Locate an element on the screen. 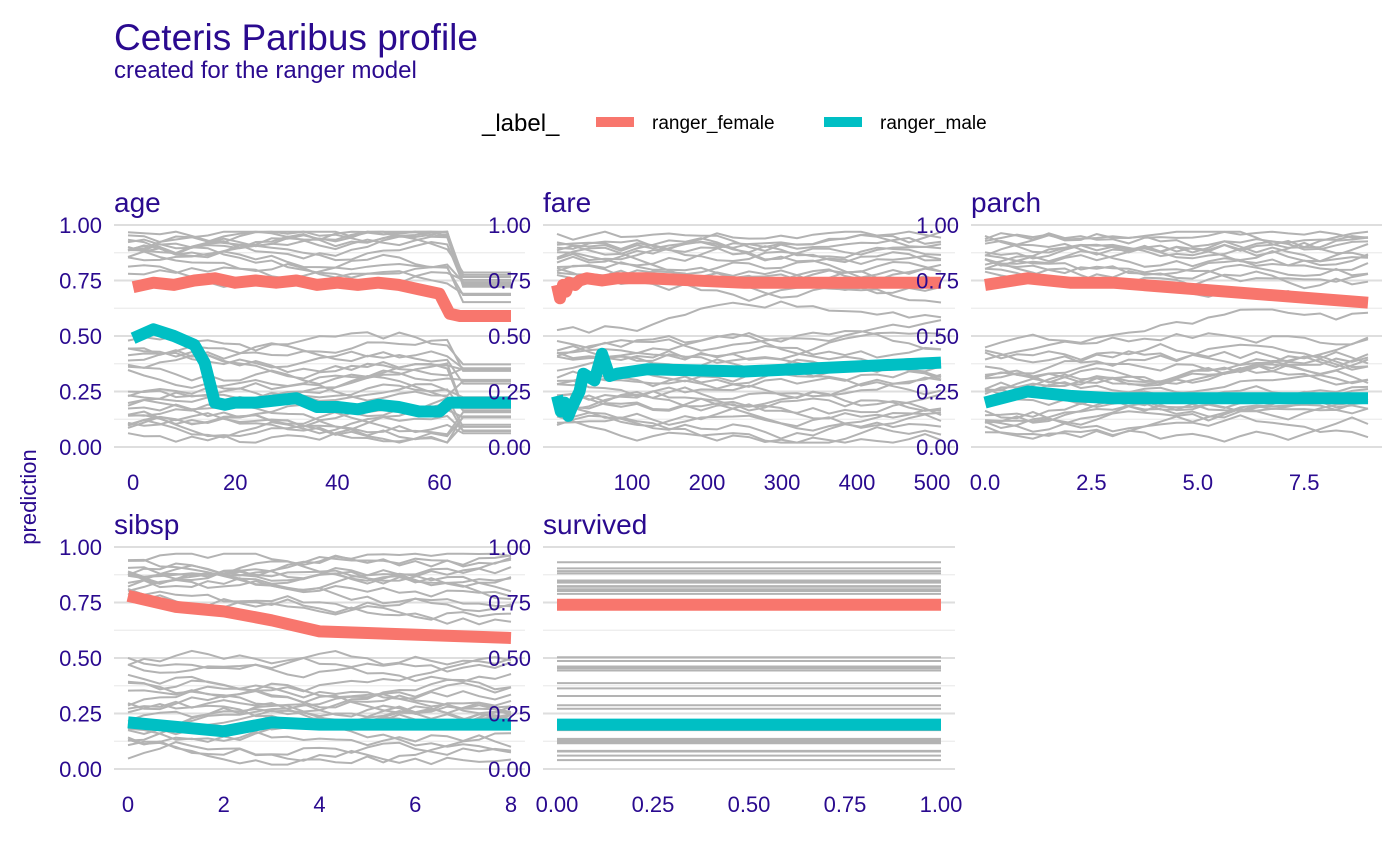 The image size is (1400, 866). legend-key-ranger-male is located at coordinates (843, 122).